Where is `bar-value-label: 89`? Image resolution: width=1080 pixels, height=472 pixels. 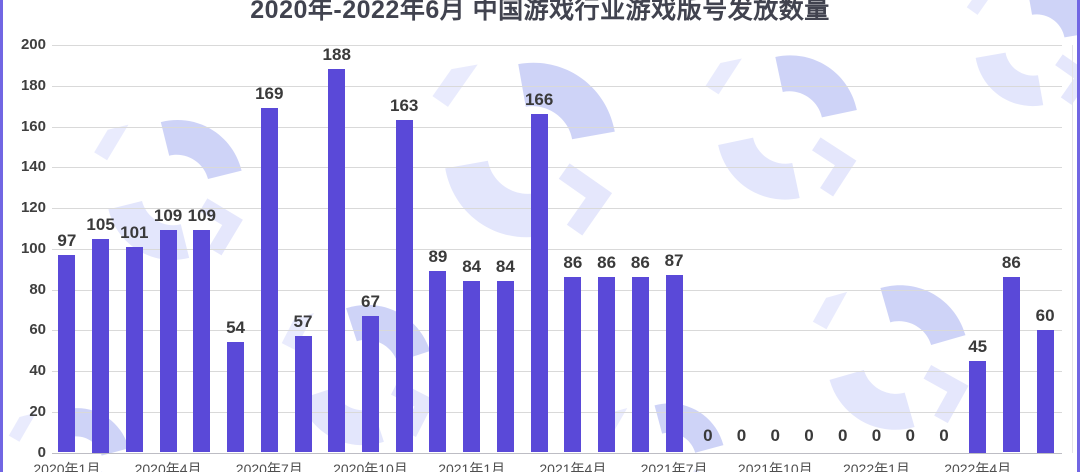 bar-value-label: 89 is located at coordinates (438, 257).